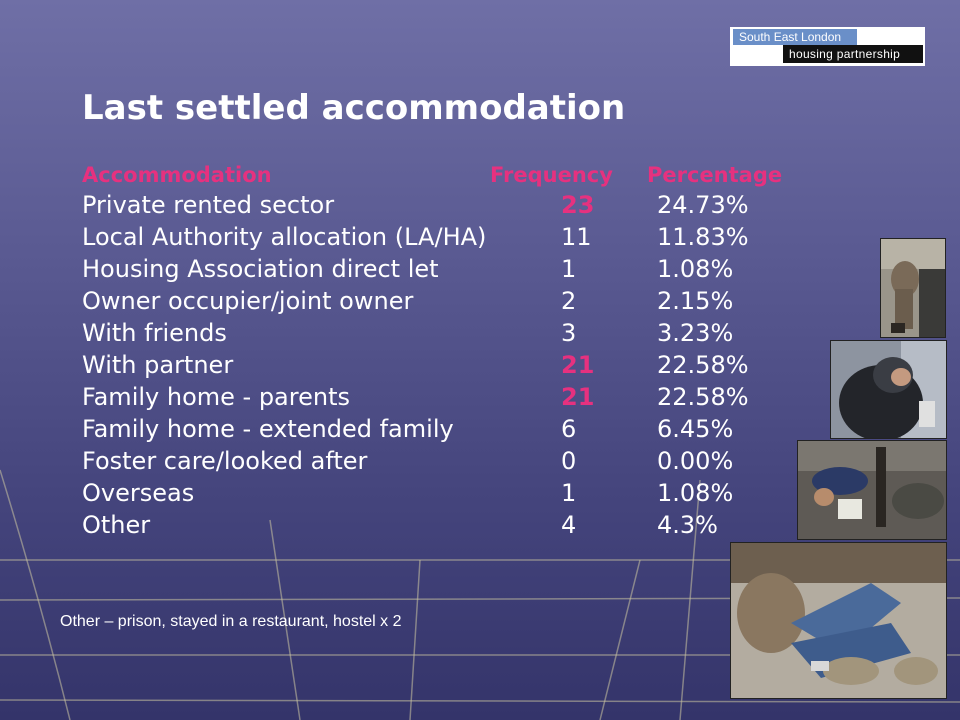  Describe the element at coordinates (158, 365) in the screenshot. I see `row-label: With partner` at that location.